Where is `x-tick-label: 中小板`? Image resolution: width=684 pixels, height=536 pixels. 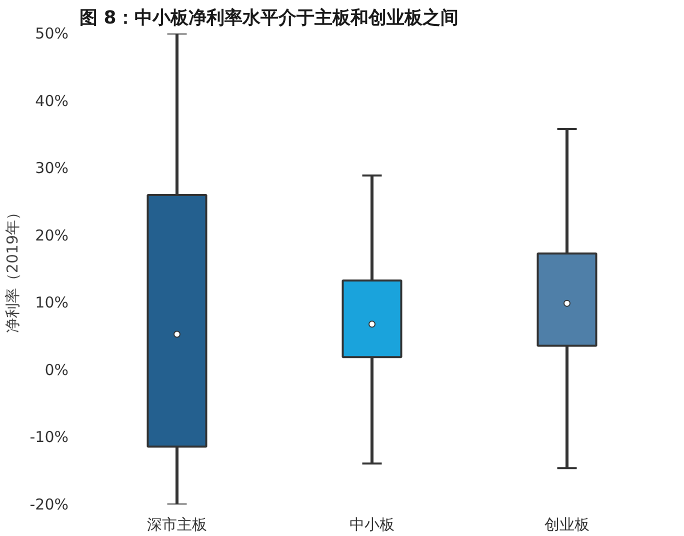 x-tick-label: 中小板 is located at coordinates (372, 525).